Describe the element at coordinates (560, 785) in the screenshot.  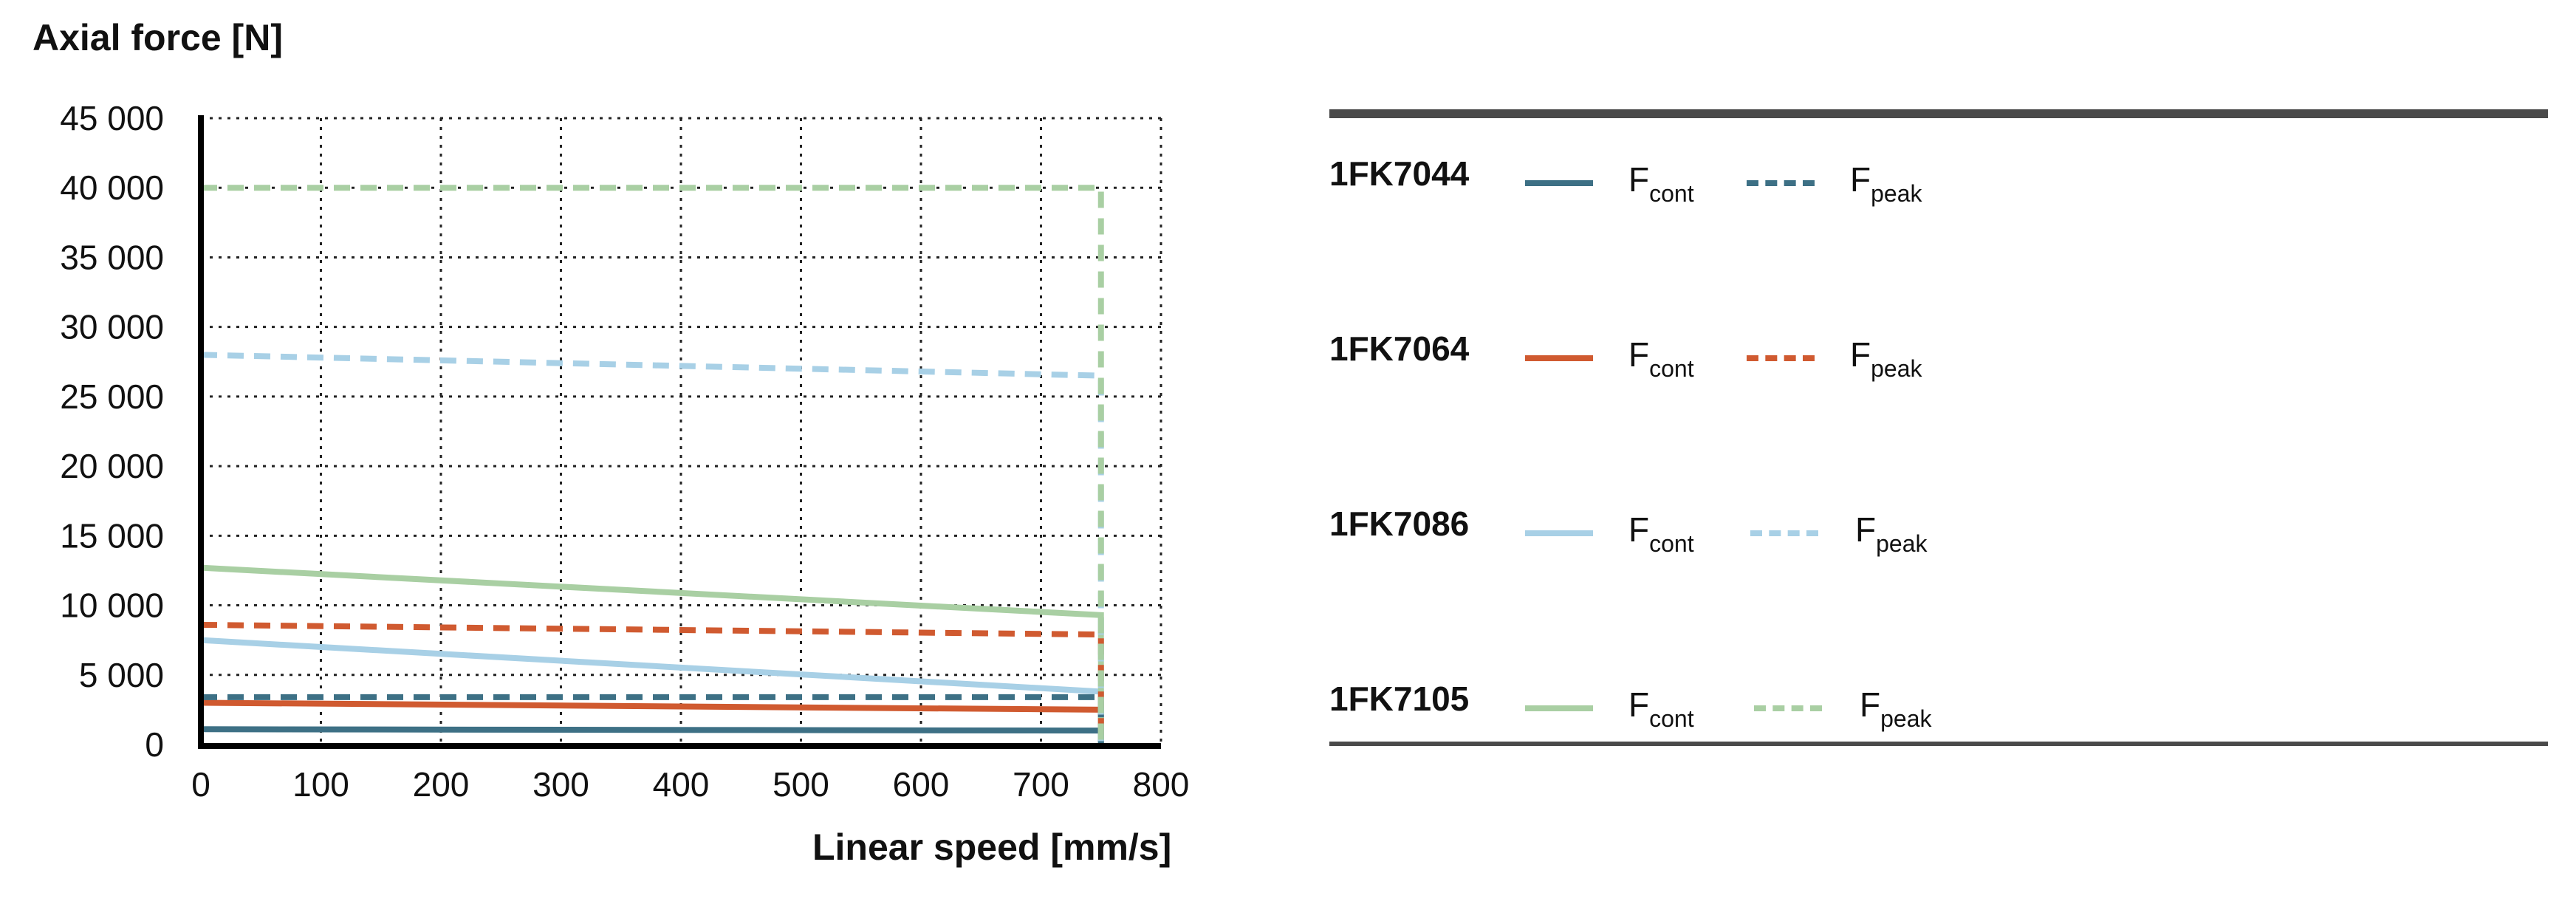
I see `x-tick-label: 300` at that location.